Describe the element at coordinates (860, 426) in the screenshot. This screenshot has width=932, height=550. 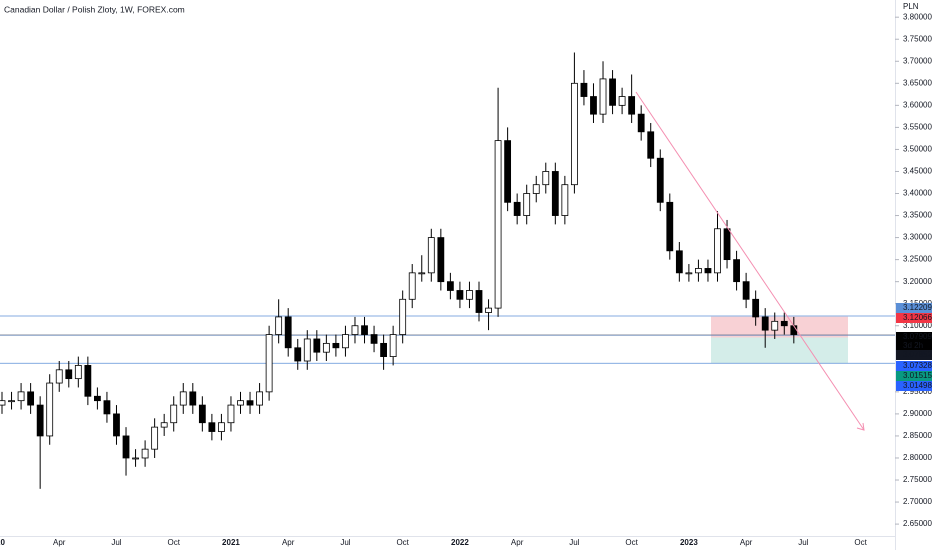
I see `trend-arrow` at that location.